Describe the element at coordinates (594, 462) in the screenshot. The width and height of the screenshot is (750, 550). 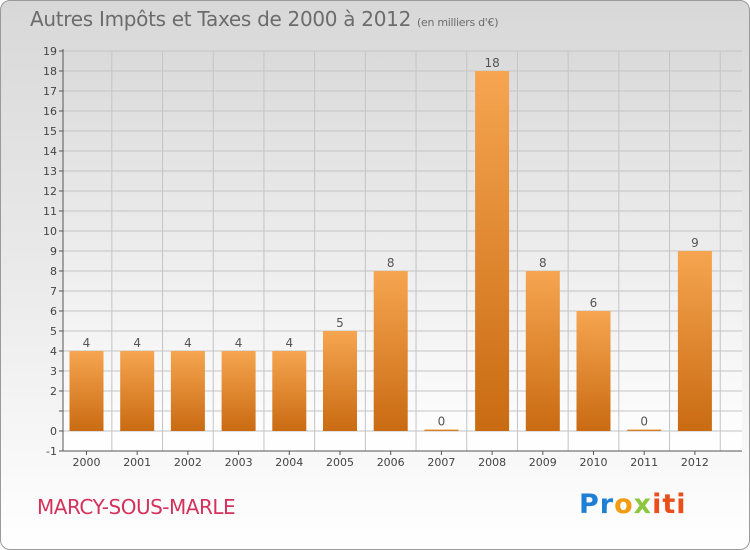
I see `x-tick-label: 2010` at that location.